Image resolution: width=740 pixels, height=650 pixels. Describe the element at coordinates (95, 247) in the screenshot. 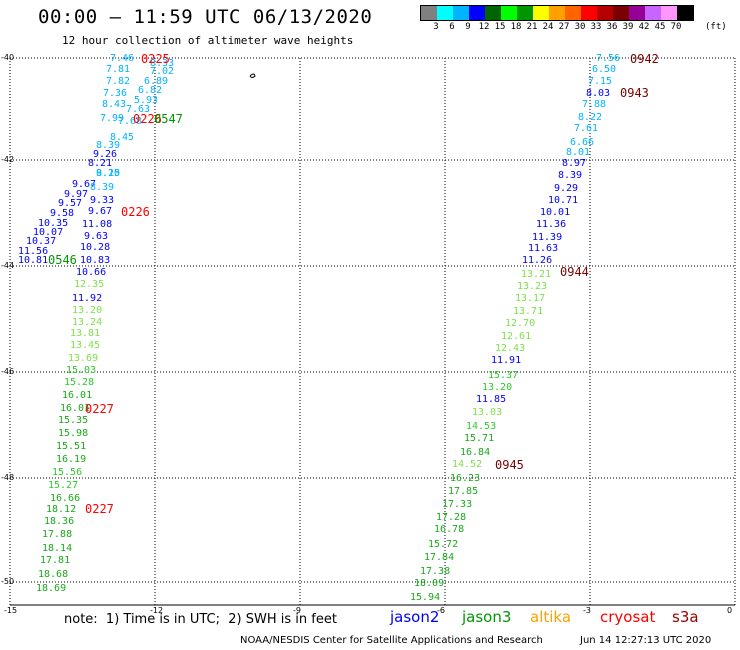

I see `swh-label: 10.28` at that location.